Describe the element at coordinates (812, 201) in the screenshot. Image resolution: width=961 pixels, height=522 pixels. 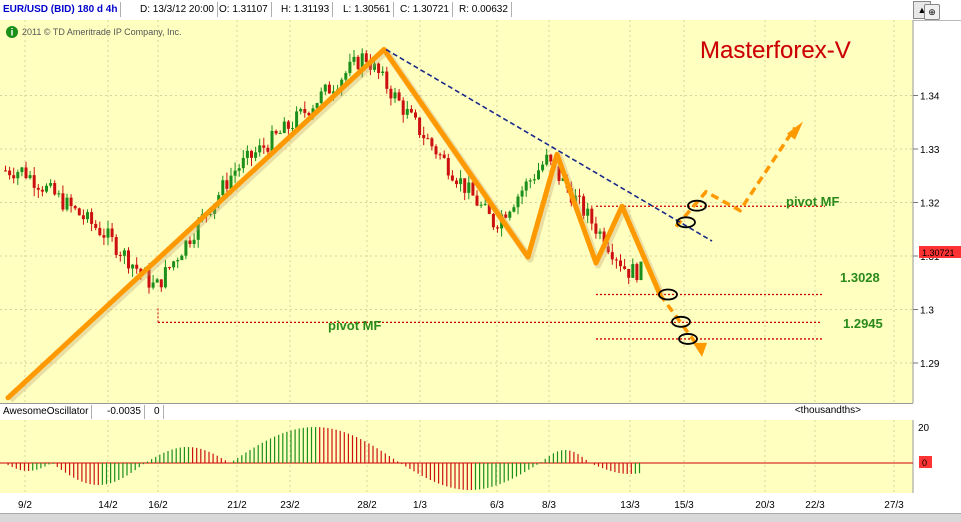
I see `pivot-upper-label: pivot MF` at that location.